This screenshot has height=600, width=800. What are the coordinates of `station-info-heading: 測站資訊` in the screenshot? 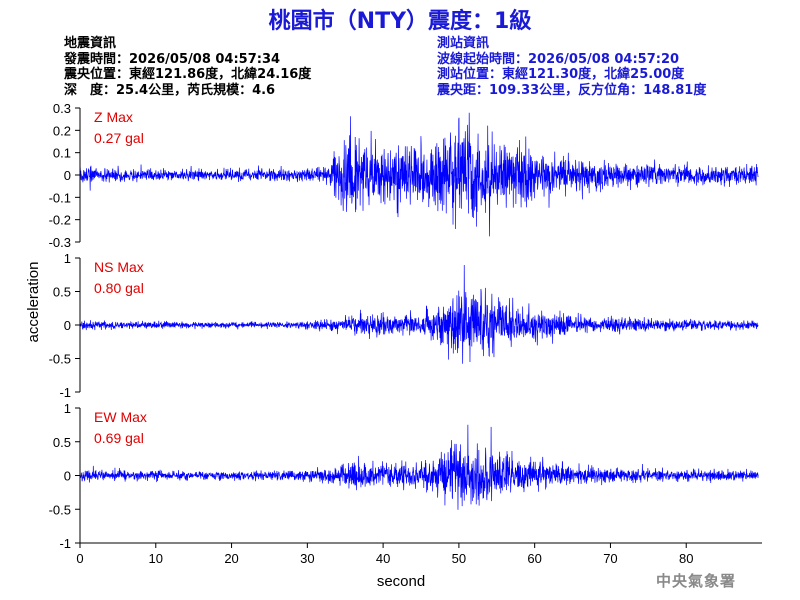 It's located at (463, 43).